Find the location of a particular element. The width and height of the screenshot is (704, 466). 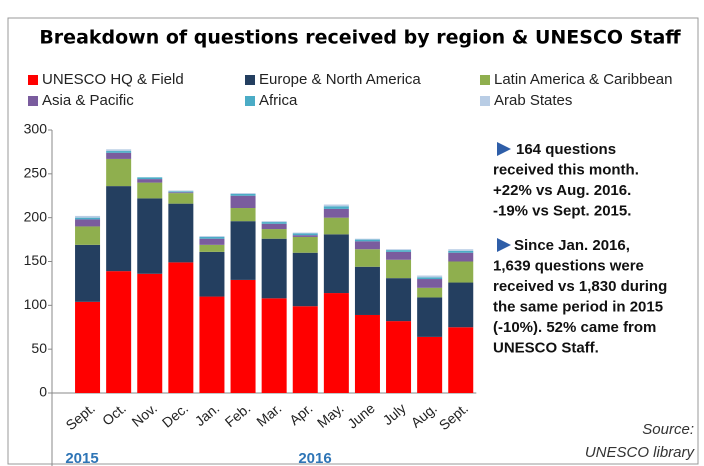

source: UNESCO library is located at coordinates (640, 452).